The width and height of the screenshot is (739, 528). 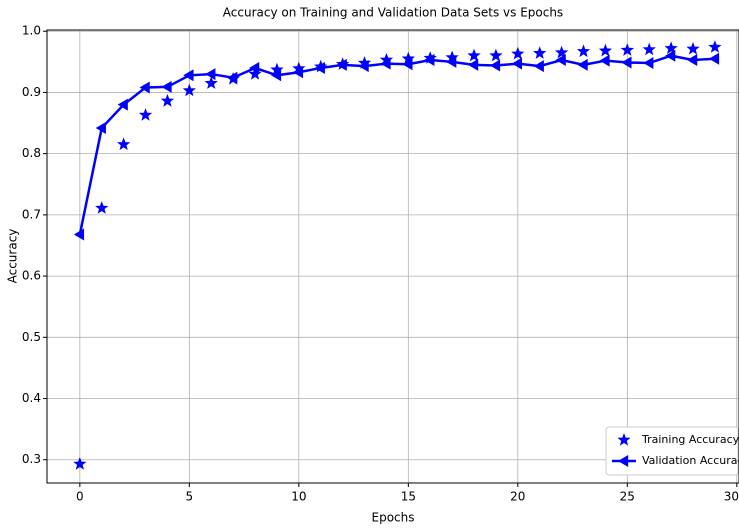 What do you see at coordinates (31, 31) in the screenshot?
I see `y-tick-label: 1.0` at bounding box center [31, 31].